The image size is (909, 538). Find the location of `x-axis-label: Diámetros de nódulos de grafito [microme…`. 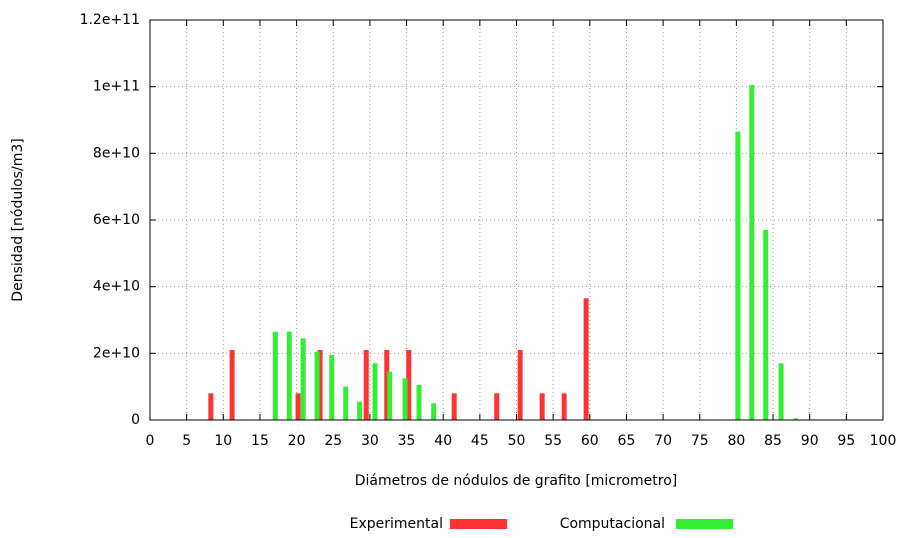

x-axis-label: Diámetros de nódulos de grafito [microme… is located at coordinates (516, 481).